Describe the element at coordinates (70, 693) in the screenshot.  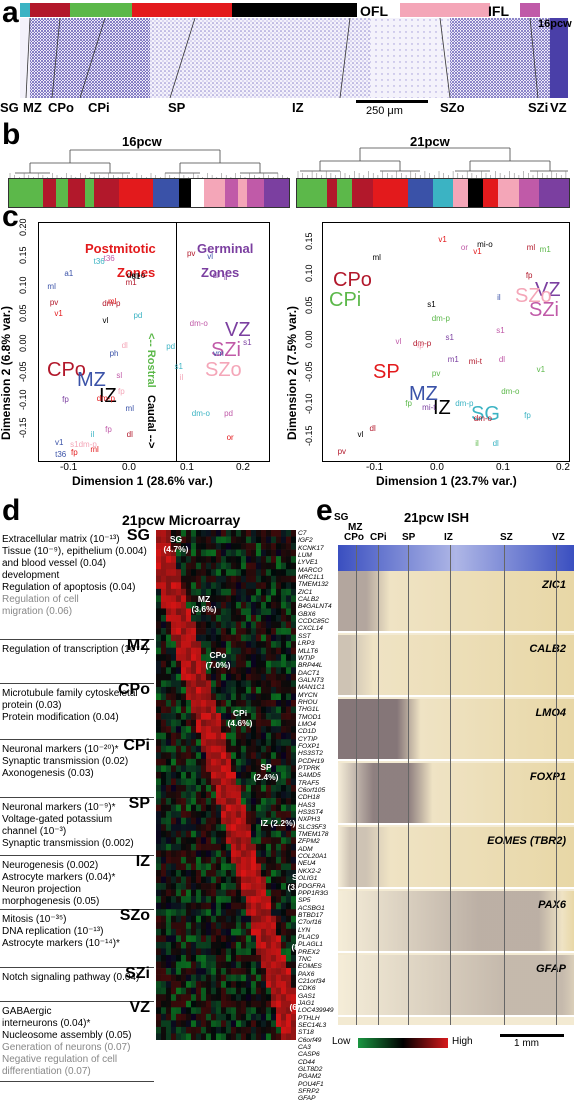
I see `go-term: Microtubule family cytoskeletal` at that location.